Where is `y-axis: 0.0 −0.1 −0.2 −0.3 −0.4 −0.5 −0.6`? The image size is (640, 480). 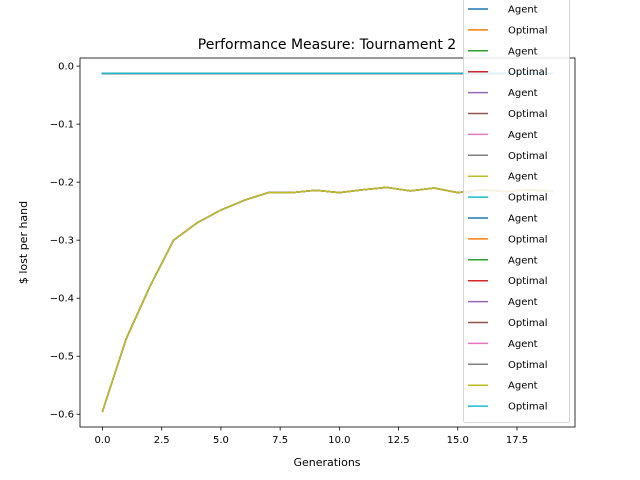
y-axis: 0.0 −0.1 −0.2 −0.3 −0.4 −0.5 −0.6 is located at coordinates (65, 241).